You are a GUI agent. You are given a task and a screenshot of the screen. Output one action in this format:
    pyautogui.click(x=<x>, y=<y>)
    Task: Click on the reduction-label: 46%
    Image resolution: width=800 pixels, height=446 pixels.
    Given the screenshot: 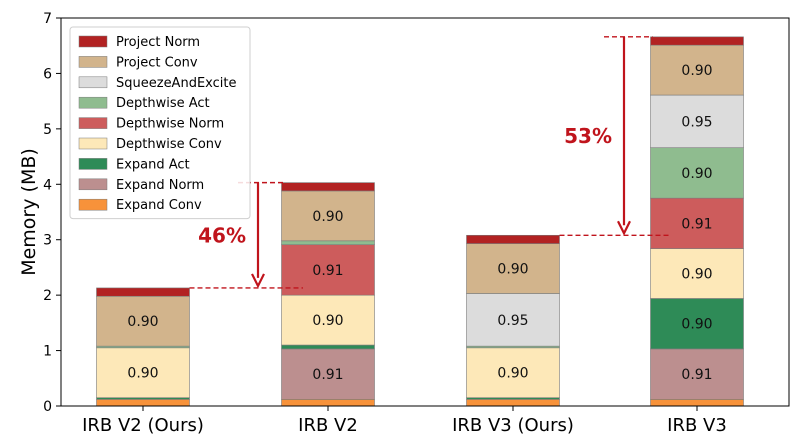 What is the action you would take?
    pyautogui.click(x=222, y=235)
    